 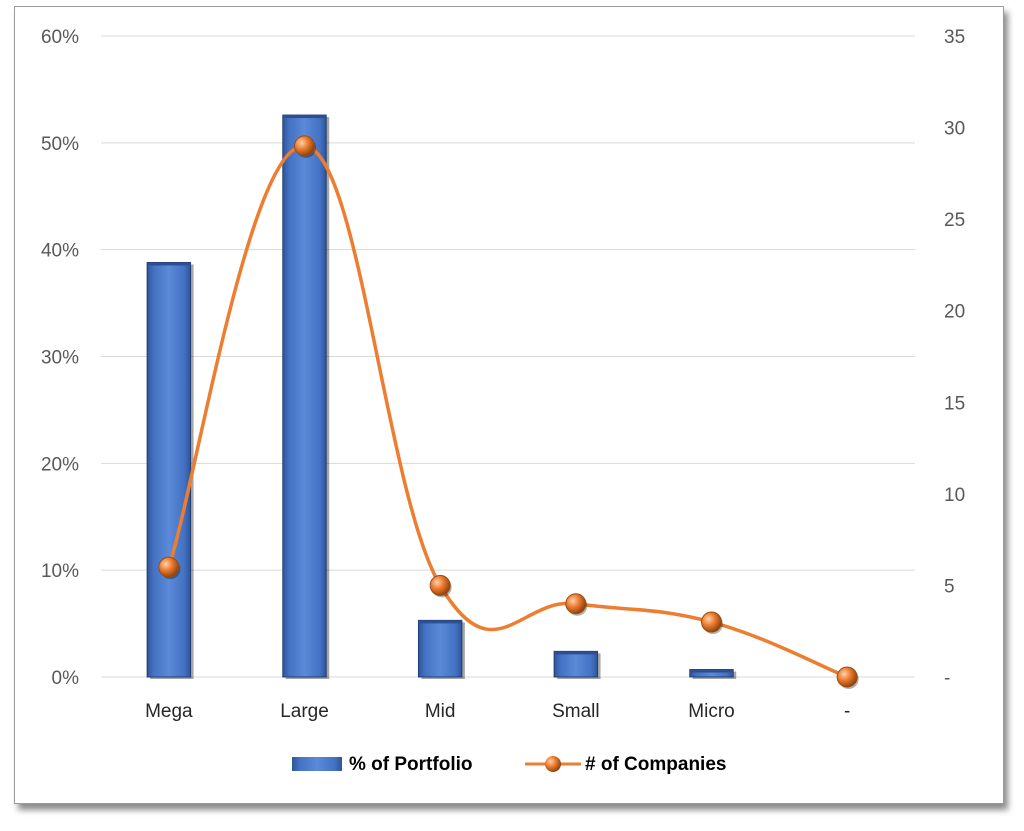 What do you see at coordinates (949, 586) in the screenshot?
I see `right-tick-label: 5` at bounding box center [949, 586].